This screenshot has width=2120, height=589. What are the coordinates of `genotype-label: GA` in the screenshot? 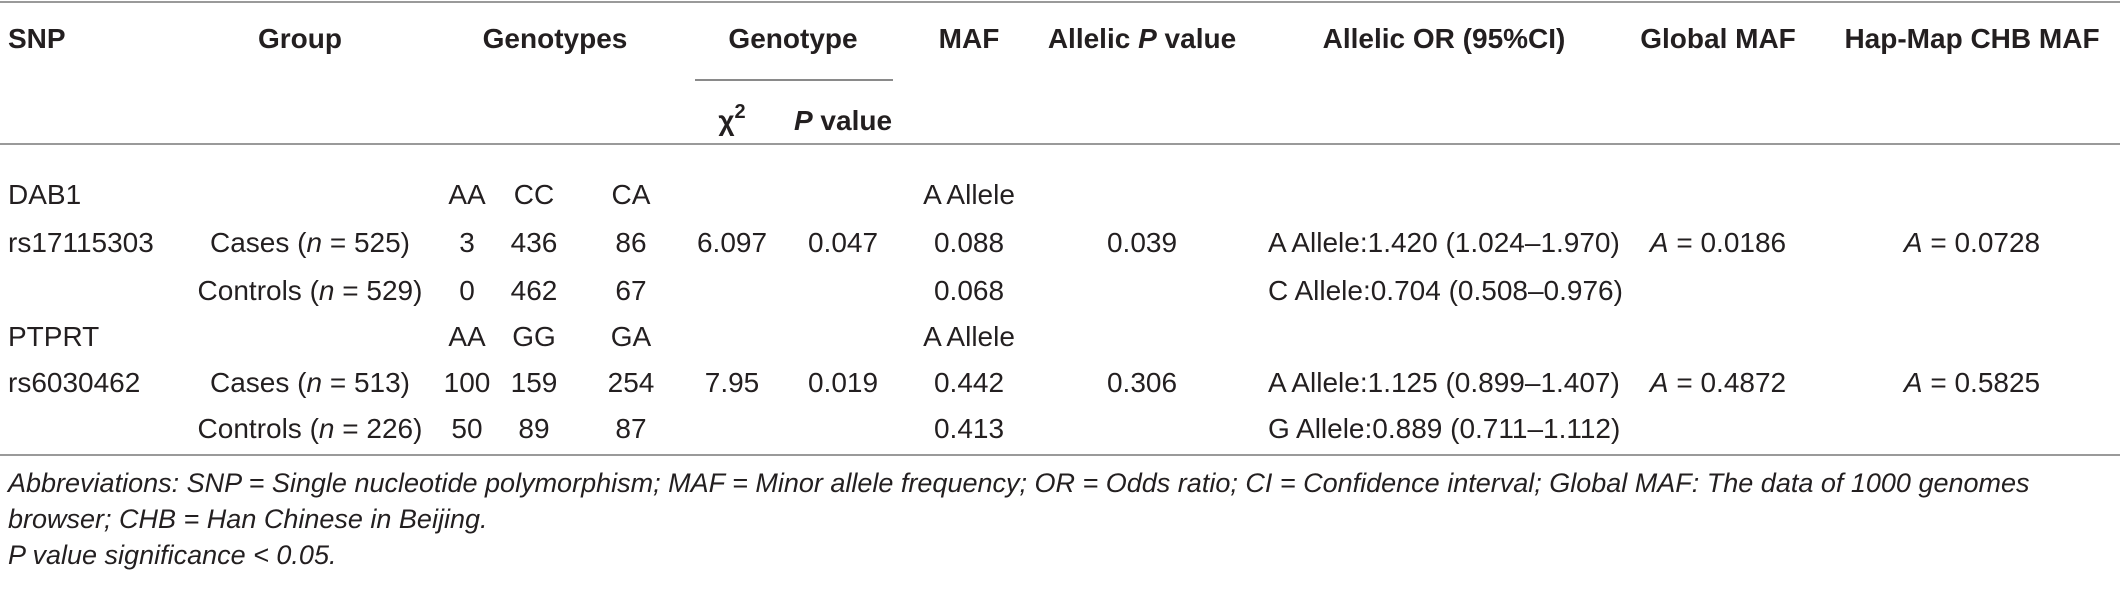 It's located at (631, 336).